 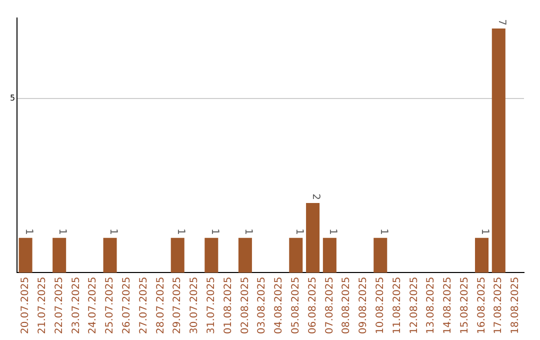 What do you see at coordinates (316, 197) in the screenshot?
I see `data-label: 2` at bounding box center [316, 197].